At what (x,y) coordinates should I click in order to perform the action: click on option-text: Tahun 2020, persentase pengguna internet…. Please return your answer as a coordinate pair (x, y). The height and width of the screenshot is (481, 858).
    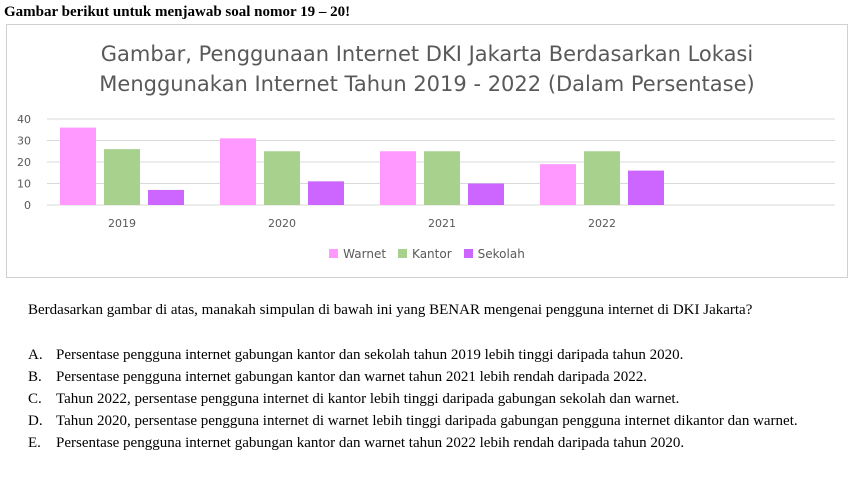
    Looking at the image, I should click on (427, 421).